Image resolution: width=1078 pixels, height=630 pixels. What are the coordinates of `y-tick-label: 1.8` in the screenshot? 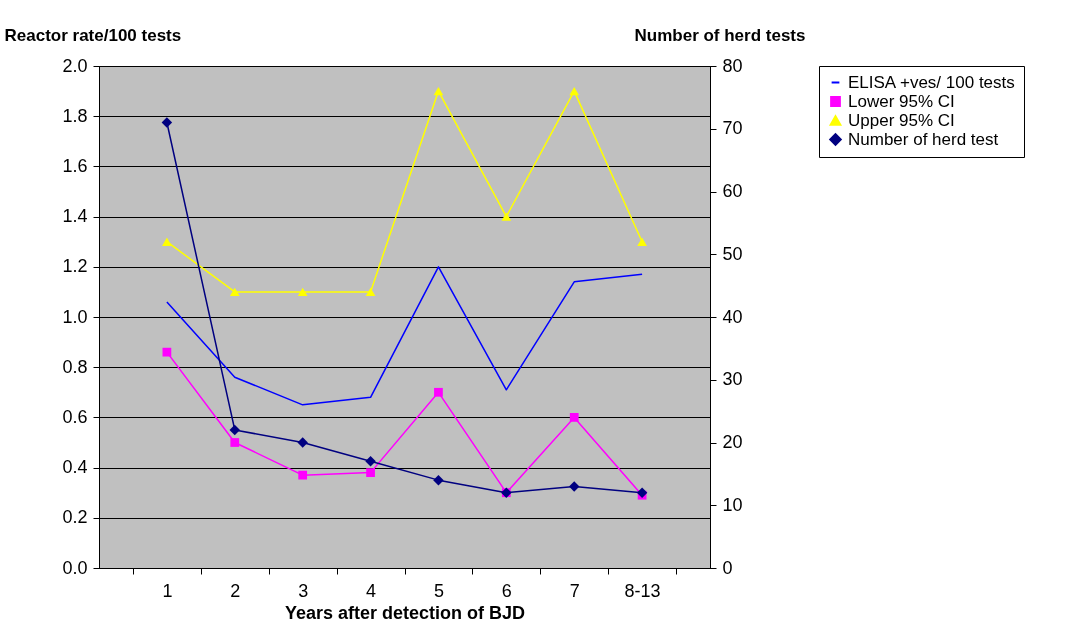 It's located at (75, 115).